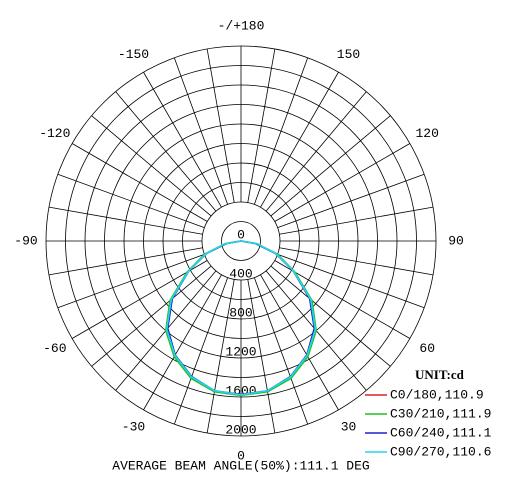 This screenshot has width=521, height=495. What do you see at coordinates (440, 451) in the screenshot?
I see `legend-label: C90/270,110.6` at bounding box center [440, 451].